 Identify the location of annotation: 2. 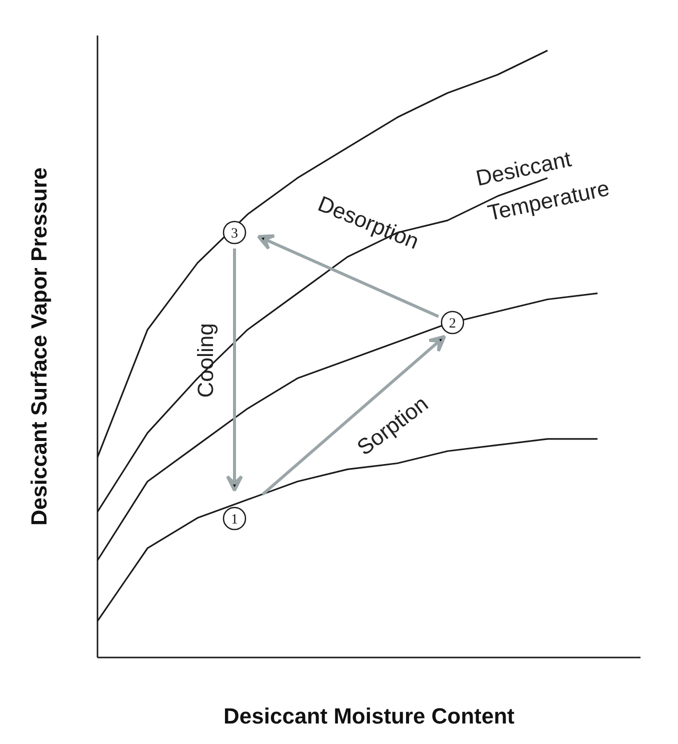
(452, 324).